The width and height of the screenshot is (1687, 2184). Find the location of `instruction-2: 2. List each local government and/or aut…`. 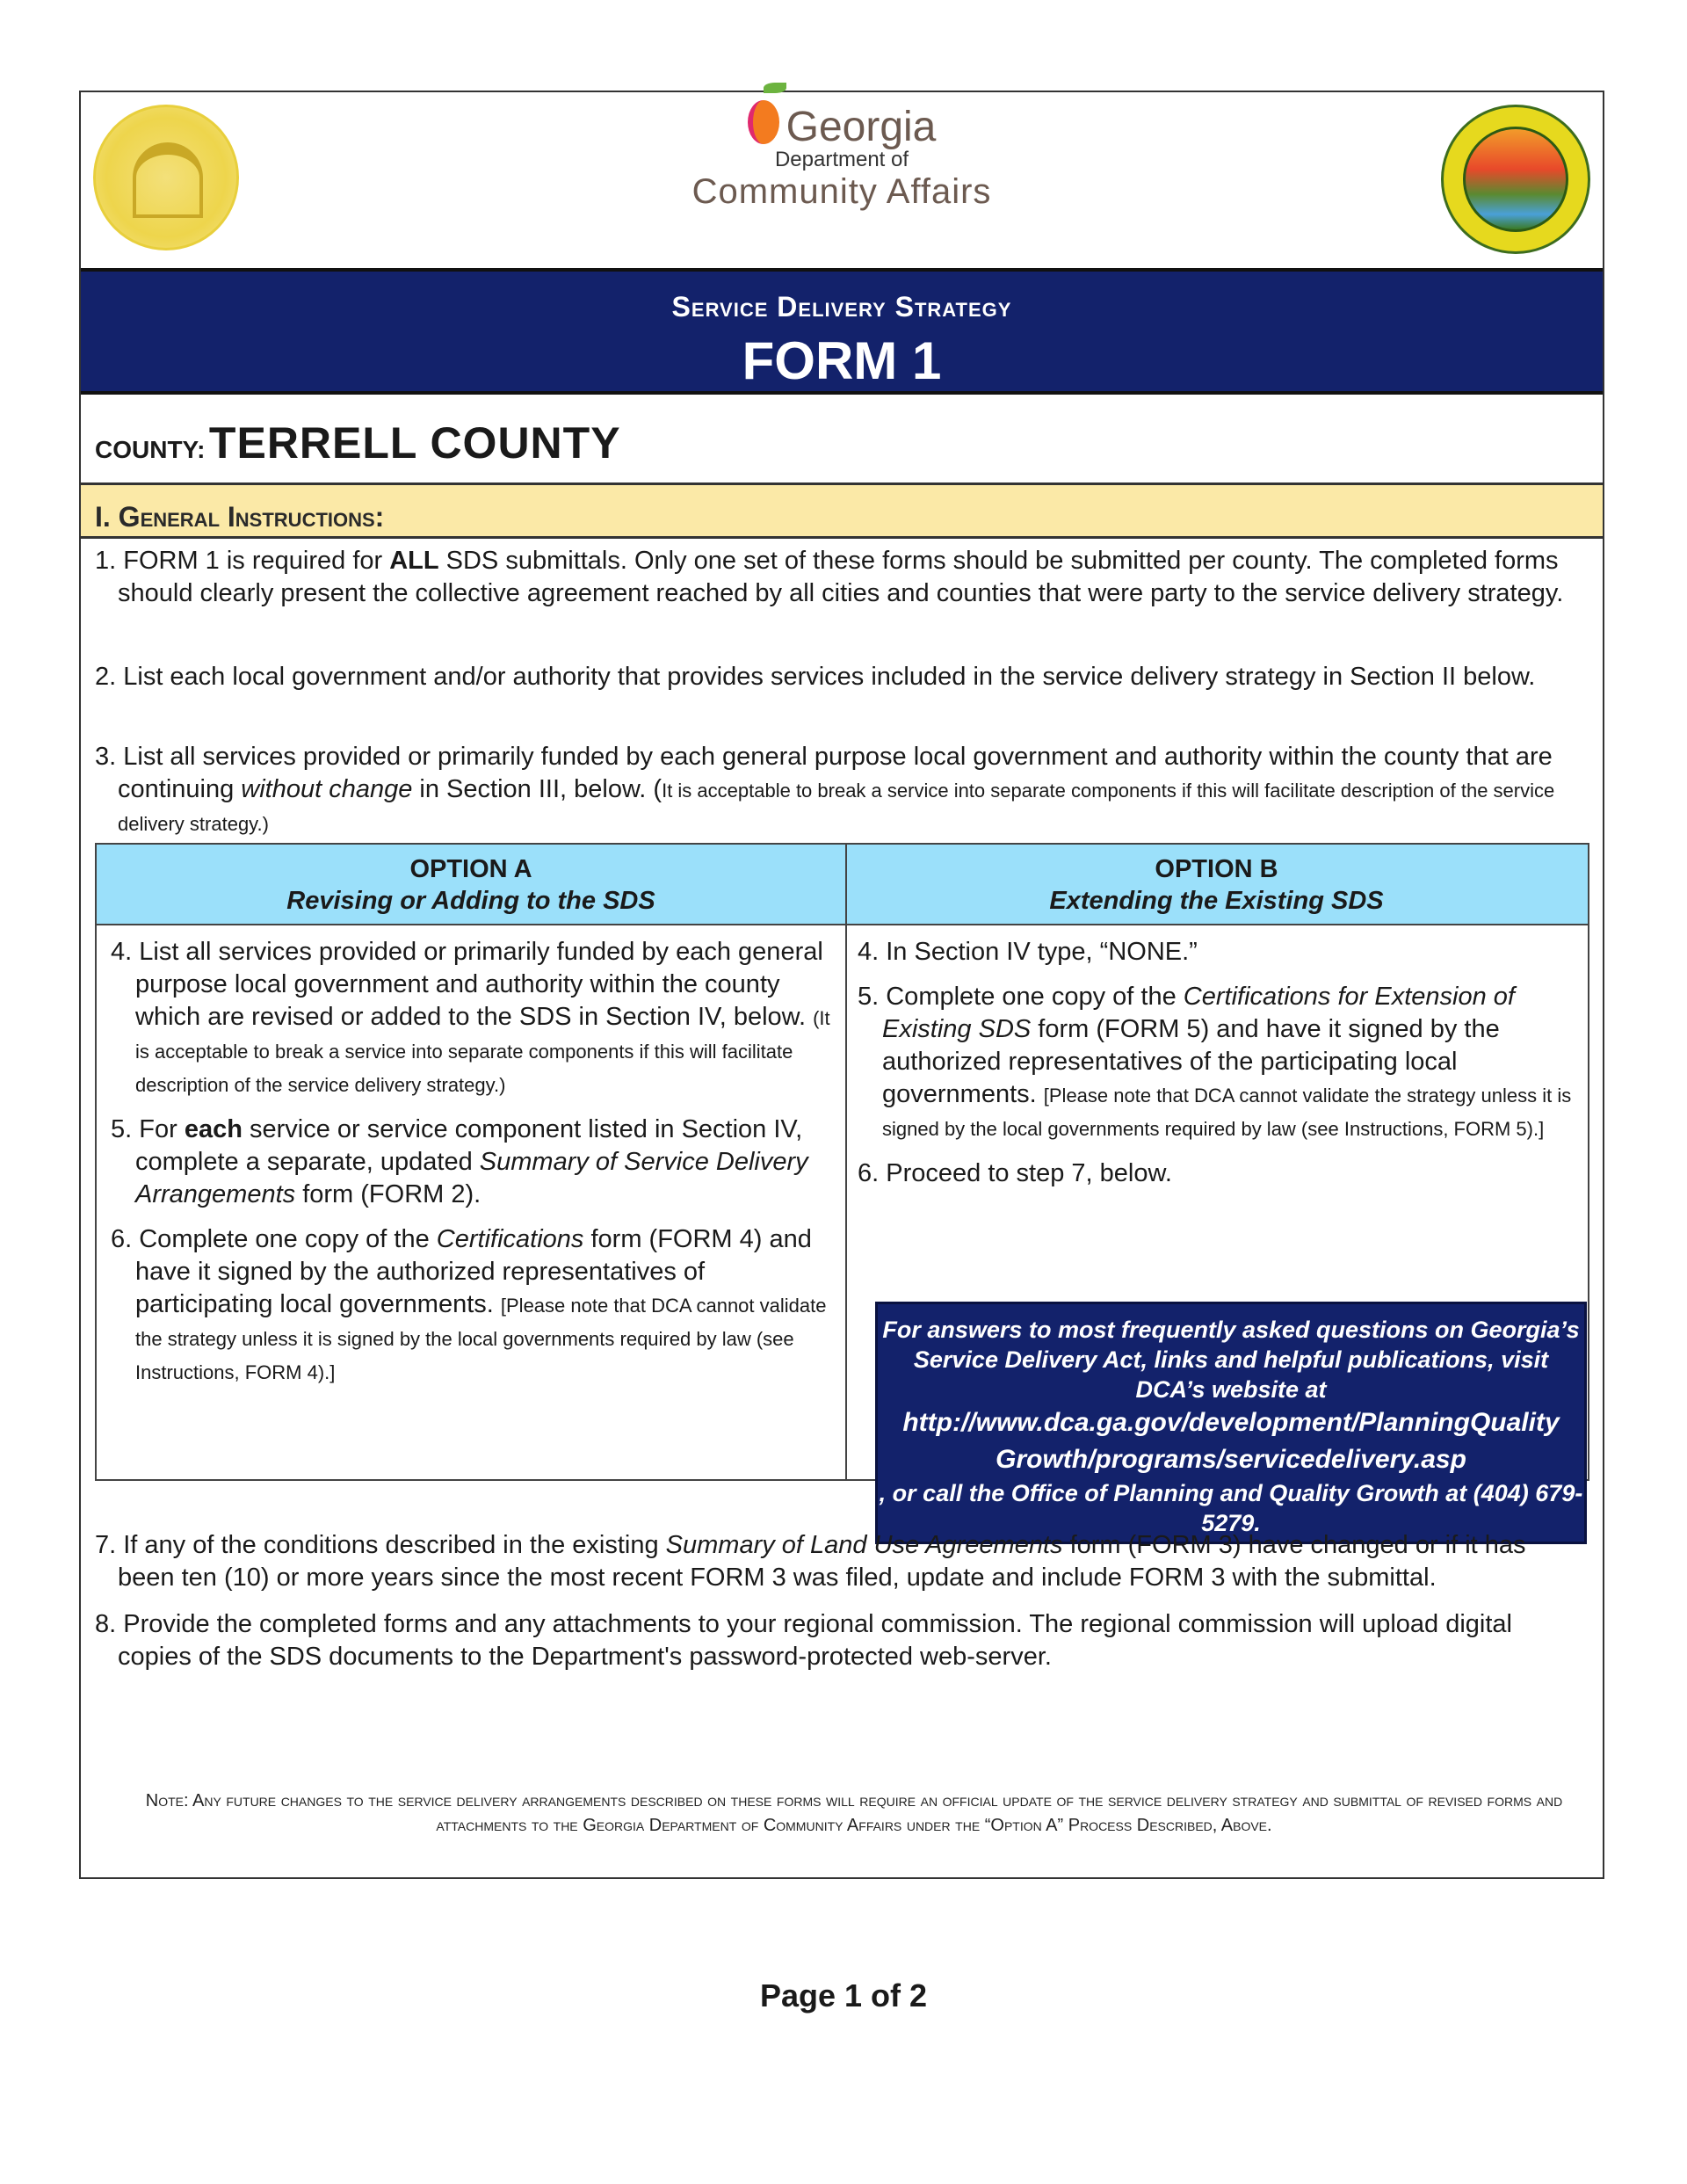

instruction-2: 2. List each local government and/or aut… is located at coordinates (815, 677).